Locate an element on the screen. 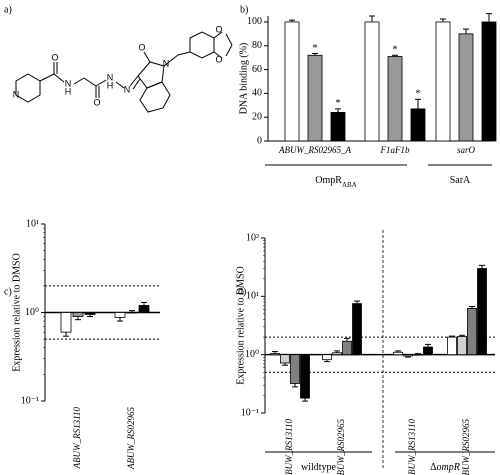 The height and width of the screenshot is (475, 500). group-label: SarA is located at coordinates (460, 180).